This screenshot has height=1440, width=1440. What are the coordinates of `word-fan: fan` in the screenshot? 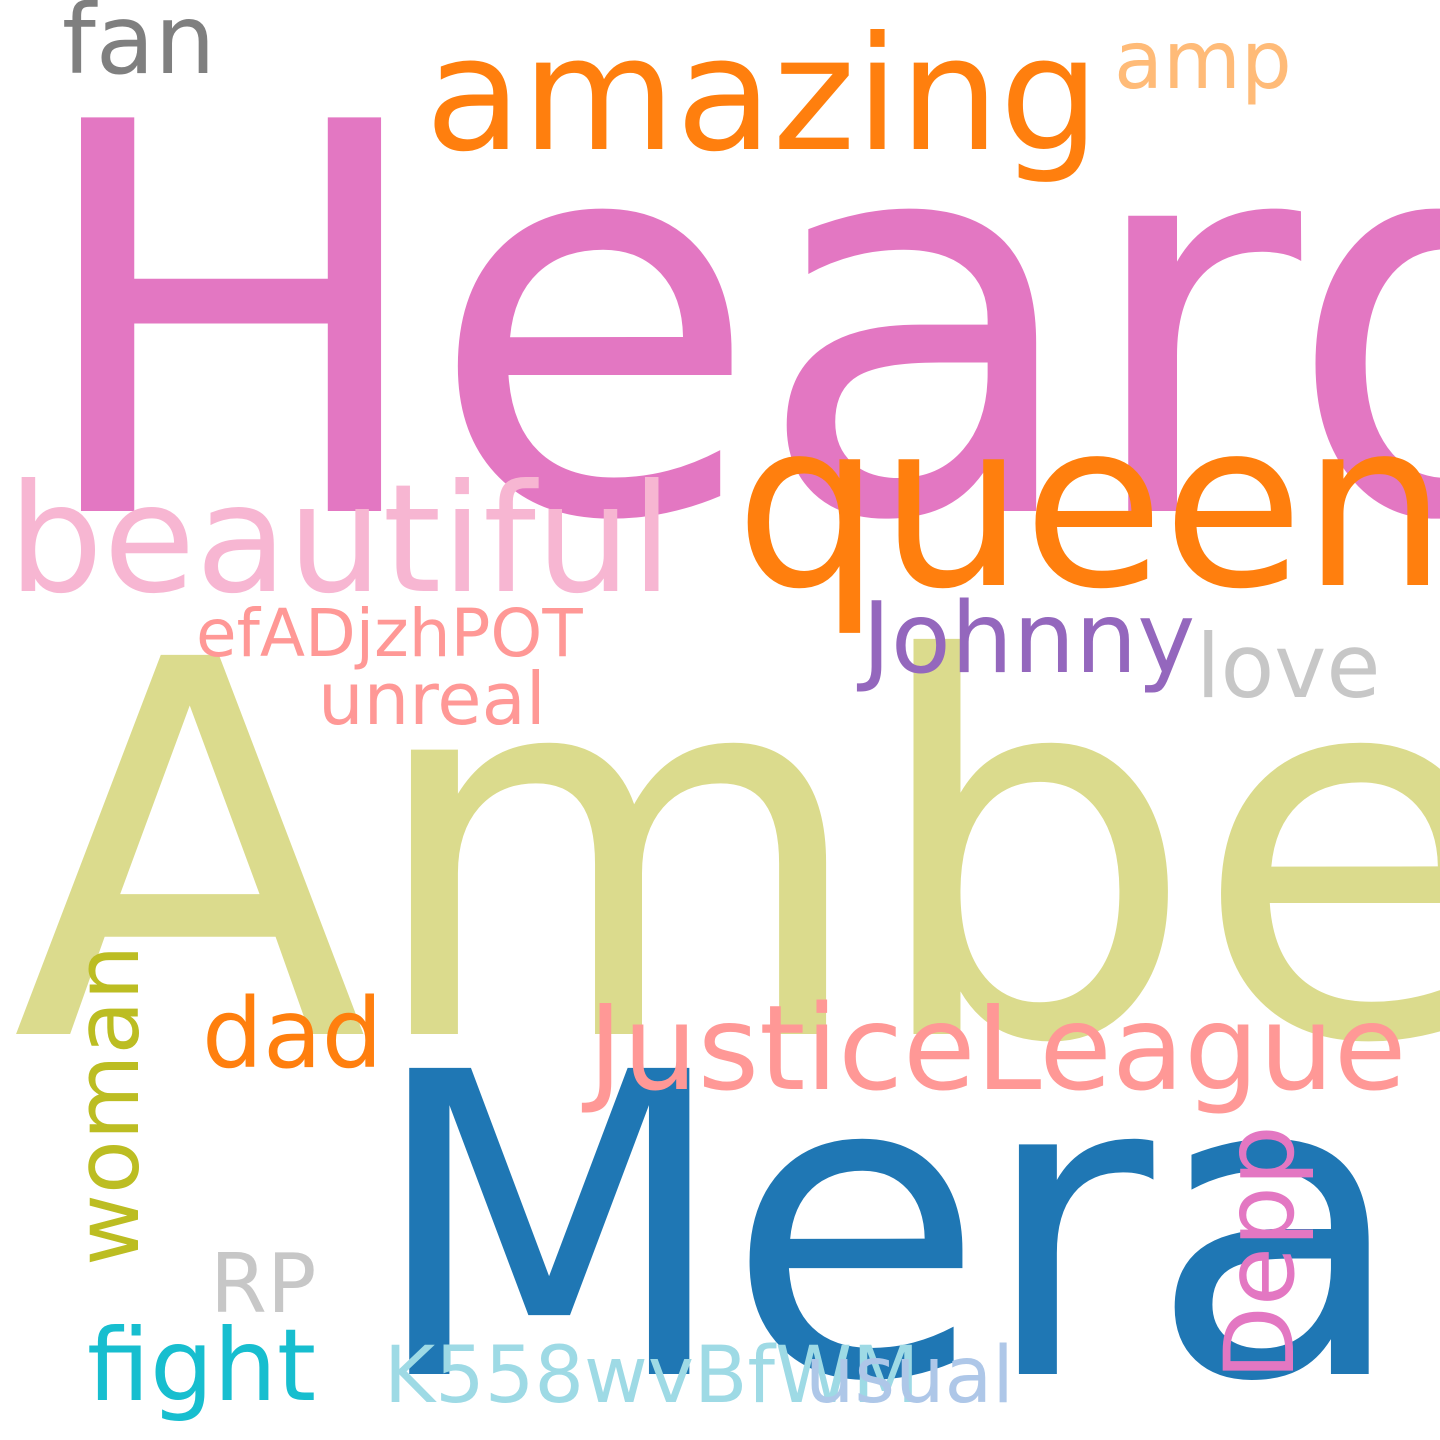 It's located at (139, 48).